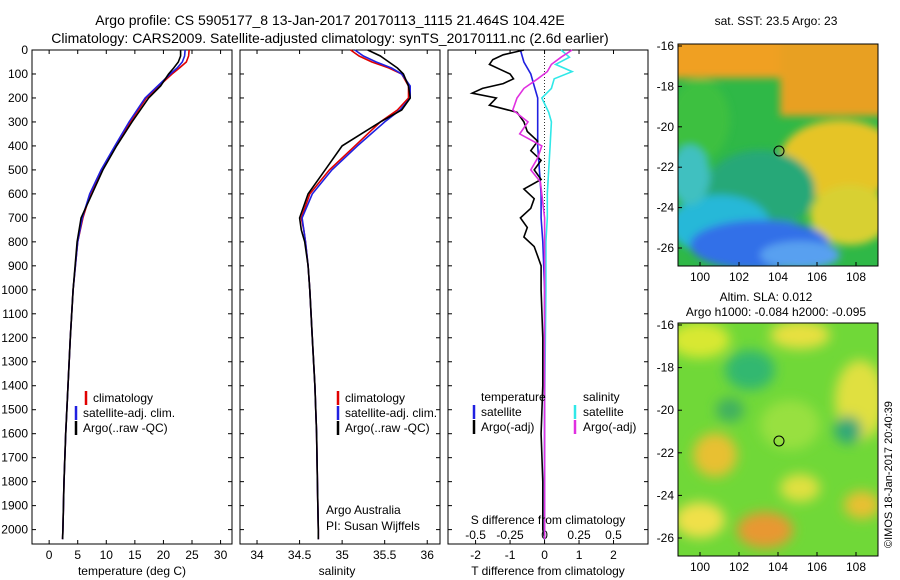 This screenshot has height=580, width=900. I want to click on depth-tick-label: 1700, so click(14, 458).